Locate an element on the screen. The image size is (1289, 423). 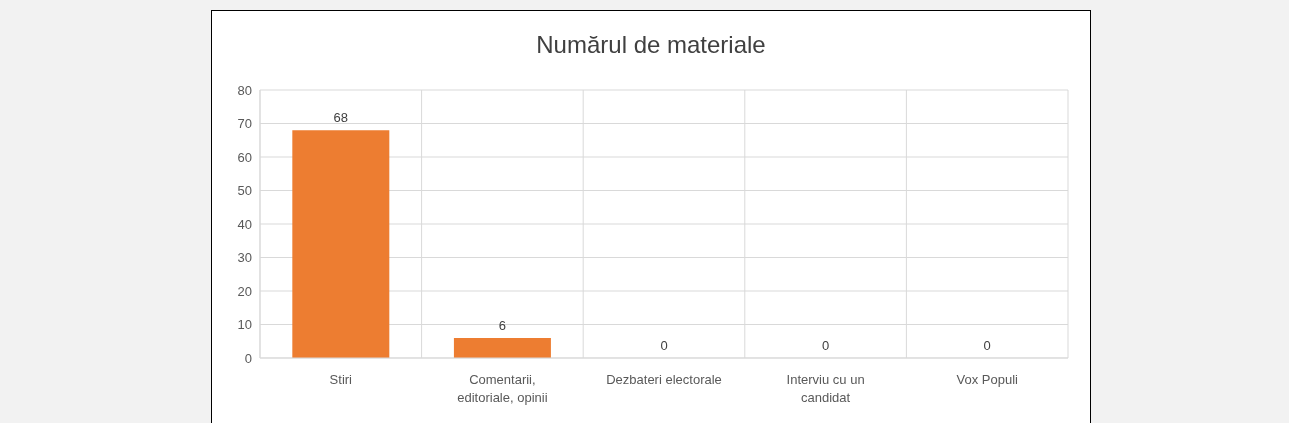
y-tick-label: 80 is located at coordinates (244, 90).